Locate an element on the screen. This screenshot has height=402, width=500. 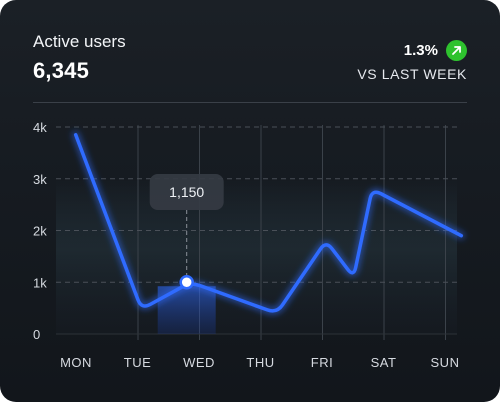
x-tick-label: WED is located at coordinates (199, 362).